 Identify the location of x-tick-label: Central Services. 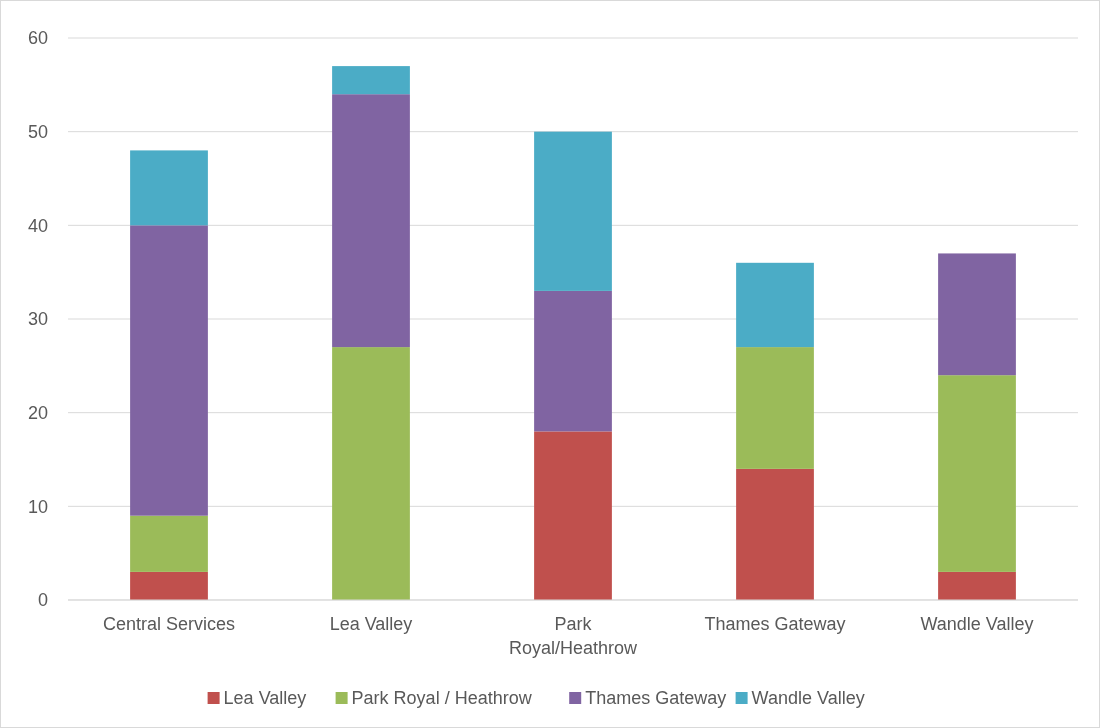
(169, 624).